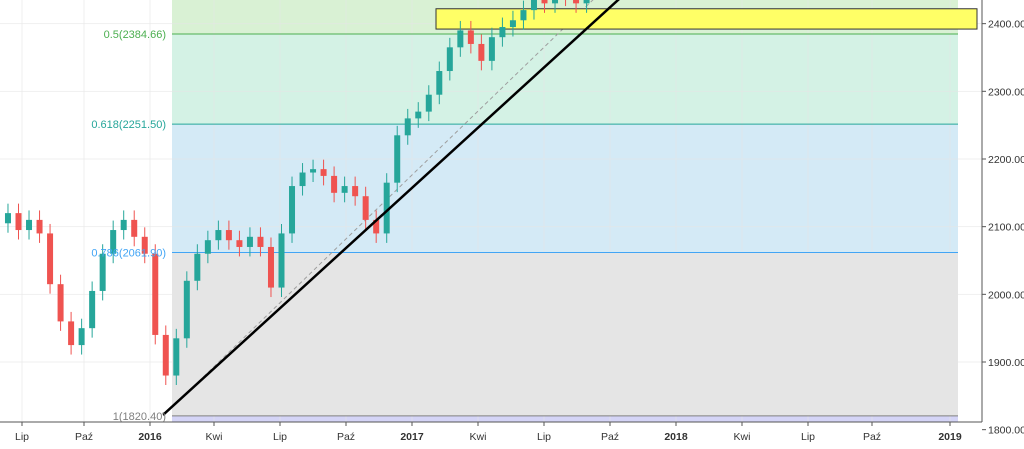  What do you see at coordinates (1006, 431) in the screenshot?
I see `price-tick-label-11: 1800.00` at bounding box center [1006, 431].